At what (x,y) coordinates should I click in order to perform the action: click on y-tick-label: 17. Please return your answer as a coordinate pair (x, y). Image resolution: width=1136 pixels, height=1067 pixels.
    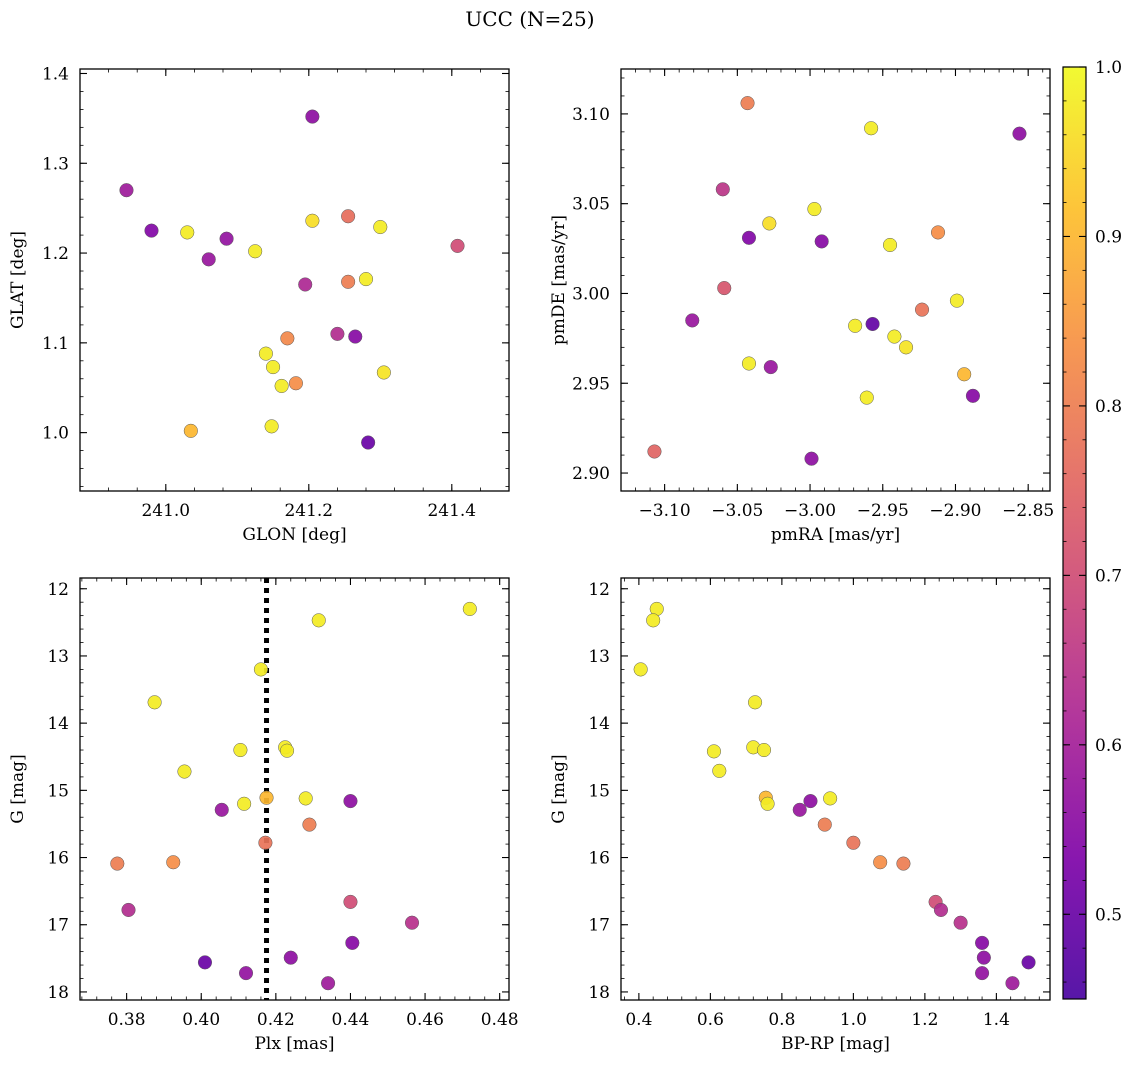
    Looking at the image, I should click on (58, 926).